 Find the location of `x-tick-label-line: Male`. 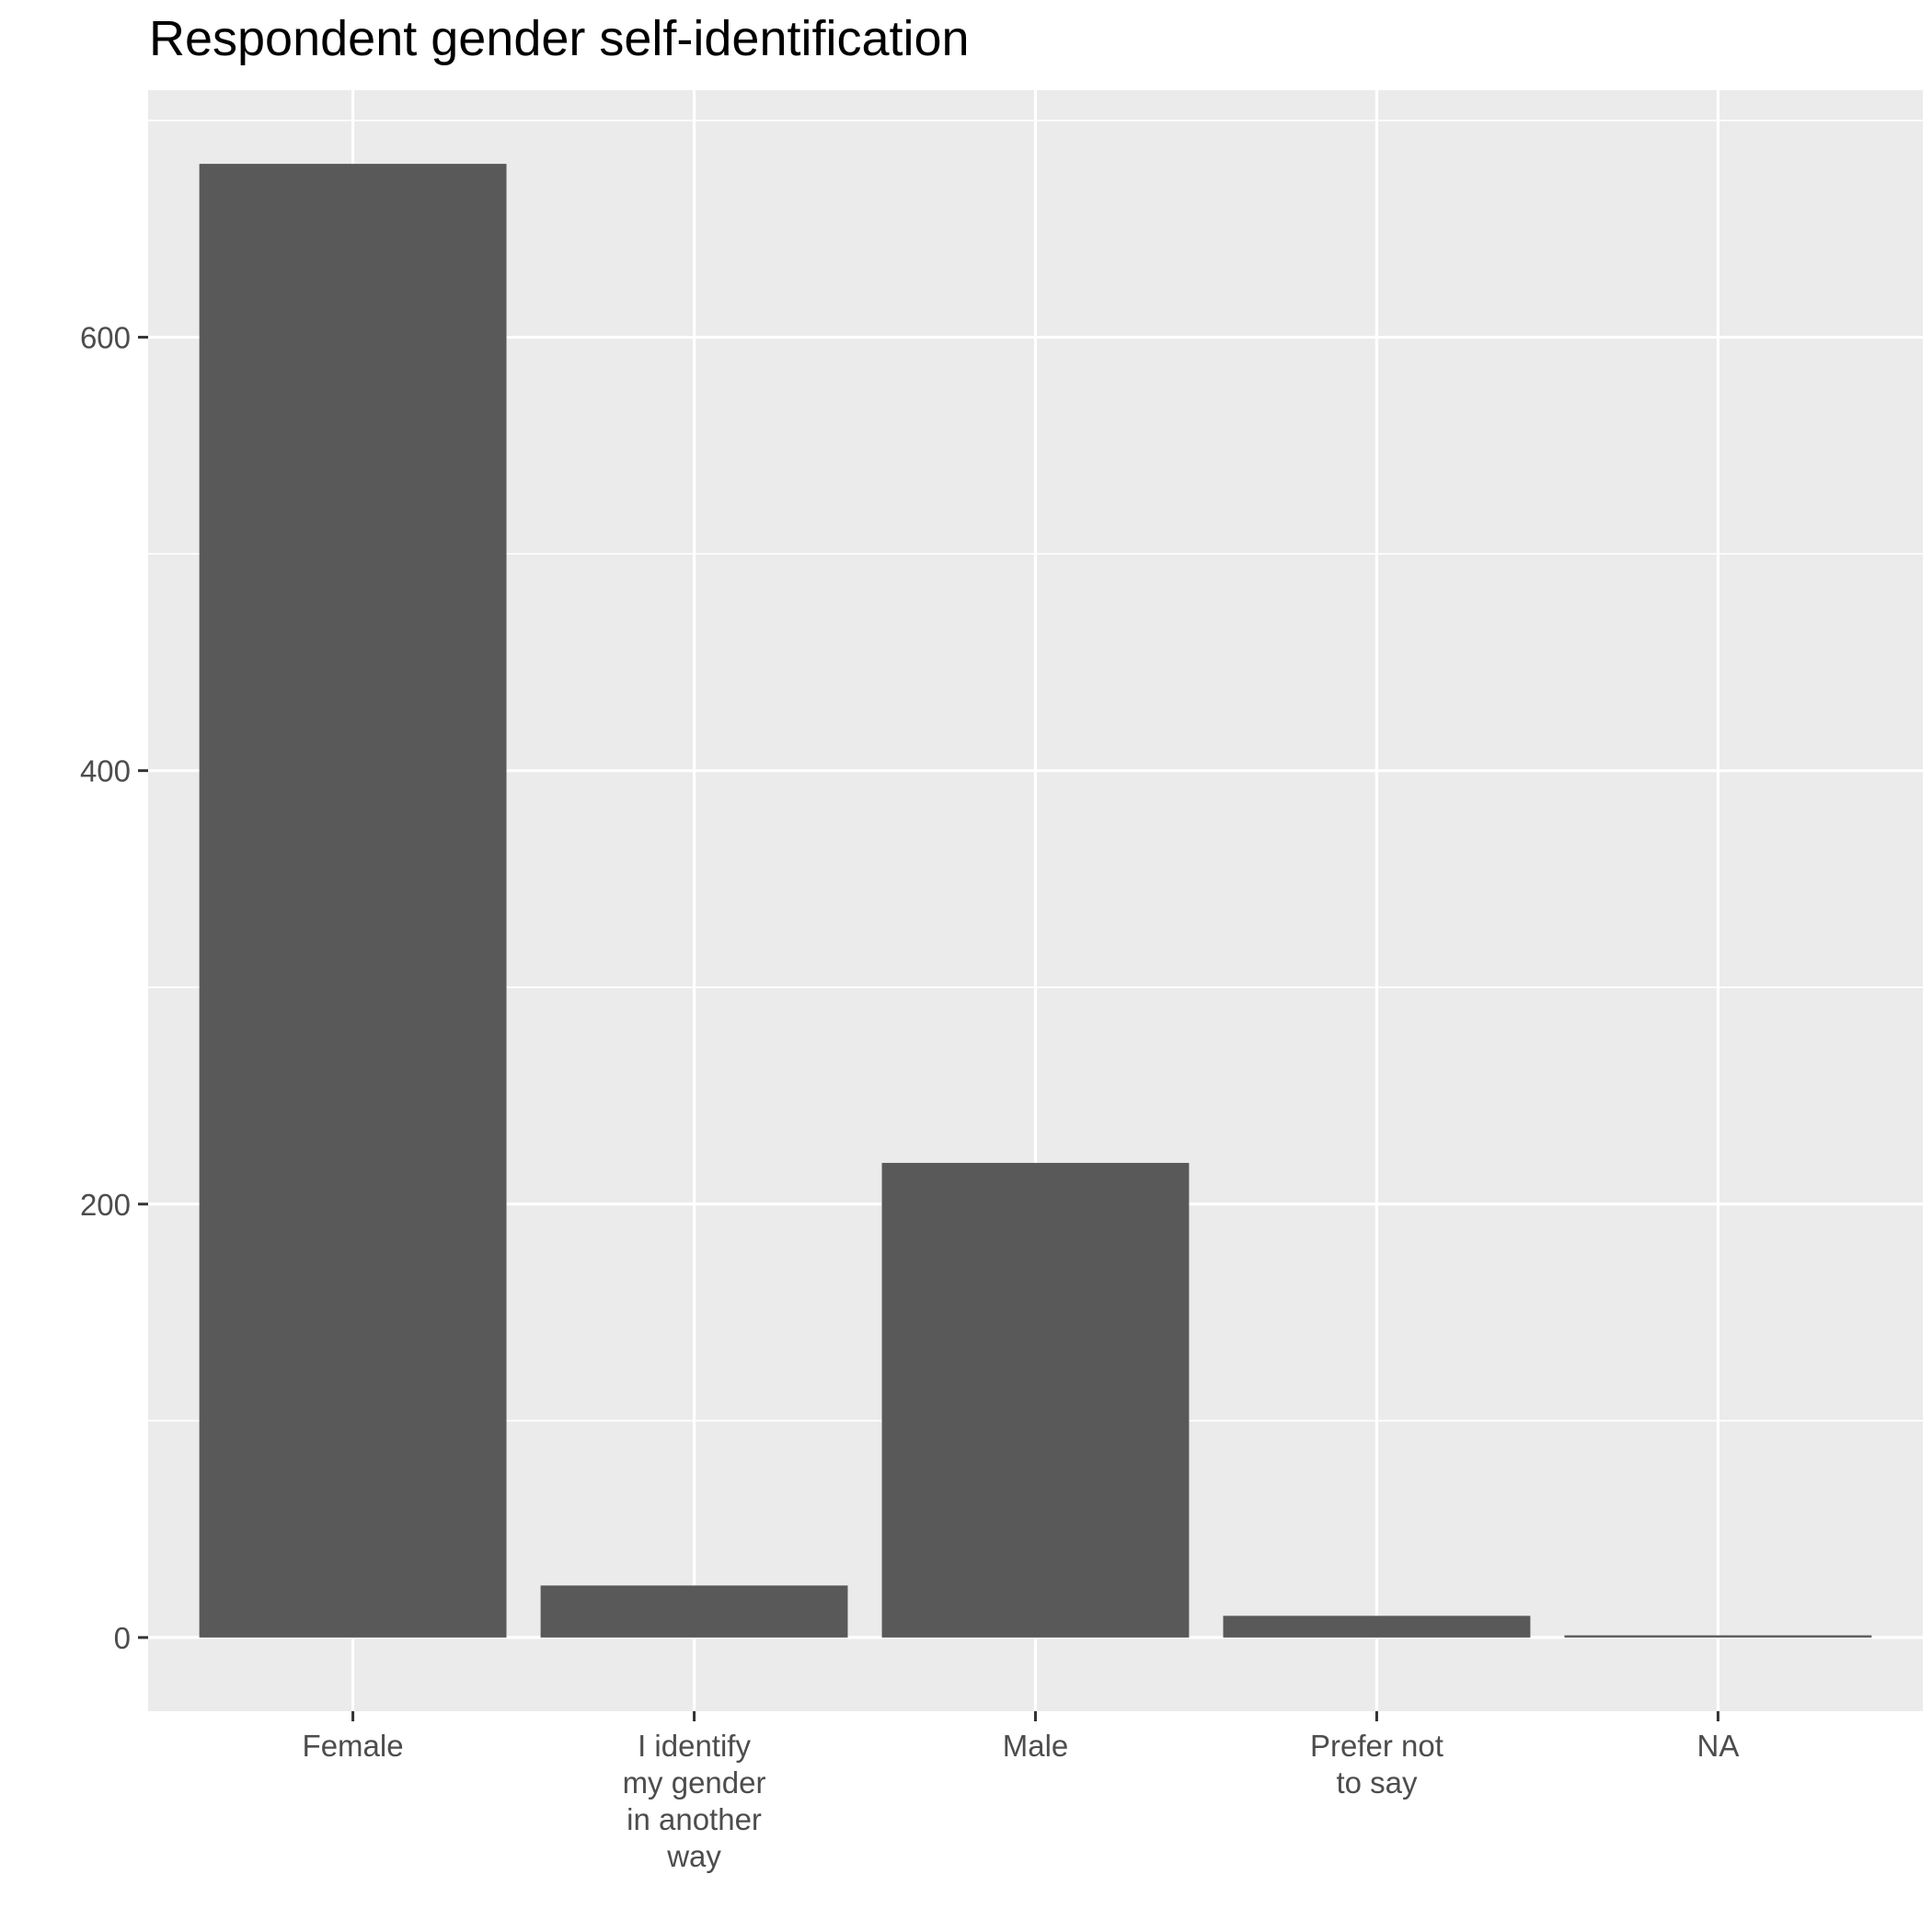

x-tick-label-line: Male is located at coordinates (1036, 1746).